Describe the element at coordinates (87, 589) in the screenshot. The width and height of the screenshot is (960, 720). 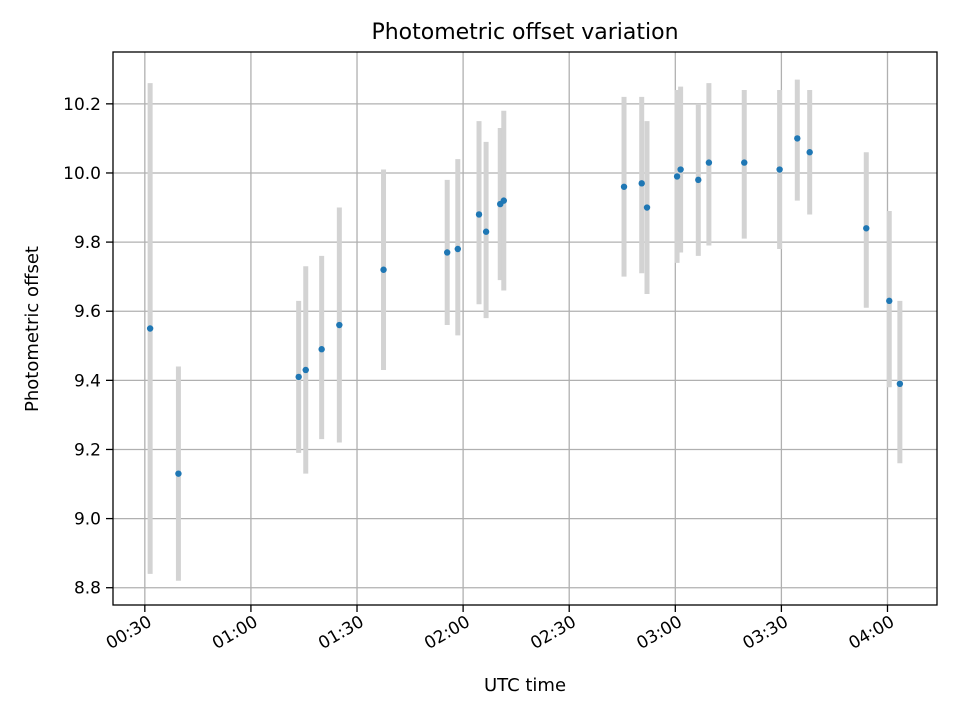
I see `y-tick-label: 8.8` at that location.